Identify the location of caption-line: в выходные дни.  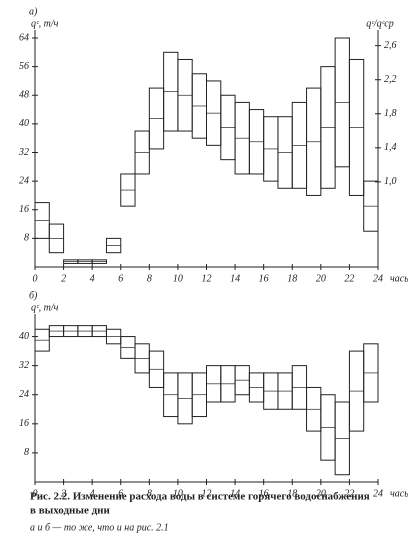
(70, 511).